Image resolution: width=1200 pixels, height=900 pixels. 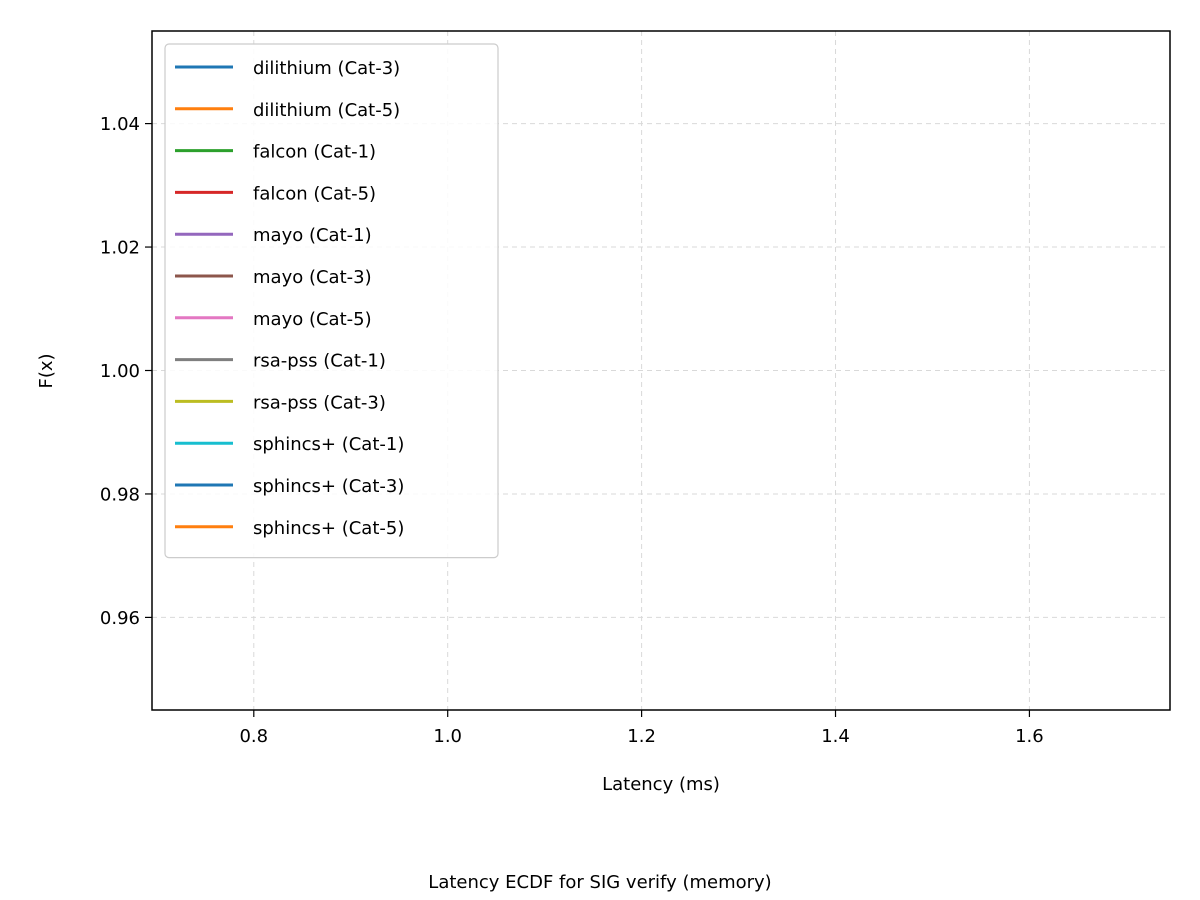 What do you see at coordinates (1029, 736) in the screenshot?
I see `x-tick-label: 1.6` at bounding box center [1029, 736].